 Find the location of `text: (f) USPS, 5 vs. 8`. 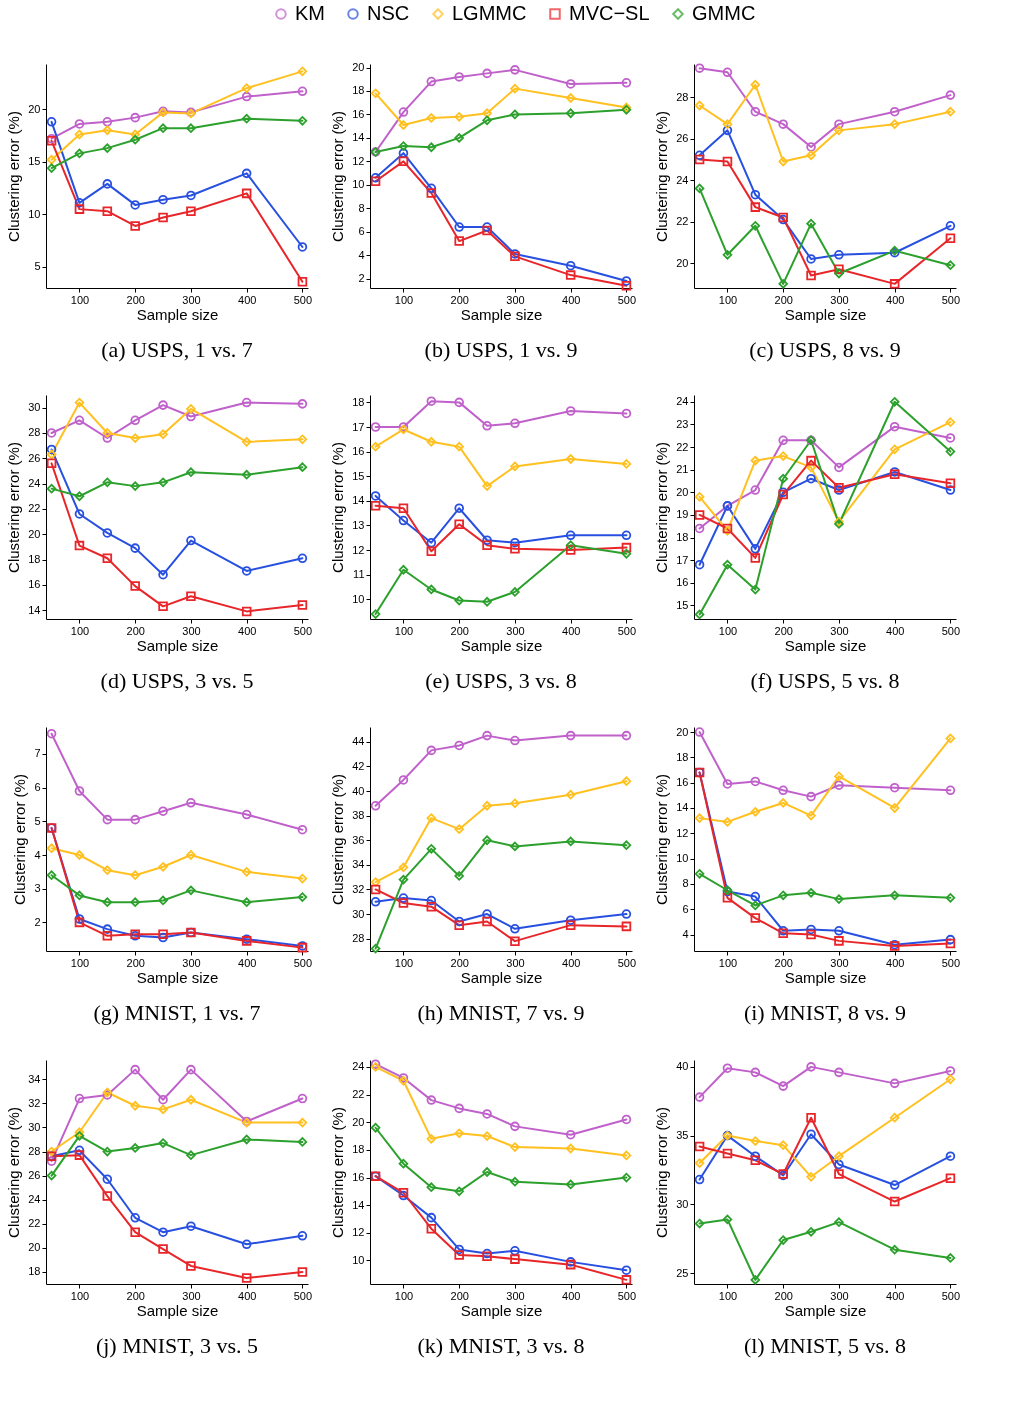

text: (f) USPS, 5 vs. 8 is located at coordinates (825, 680).